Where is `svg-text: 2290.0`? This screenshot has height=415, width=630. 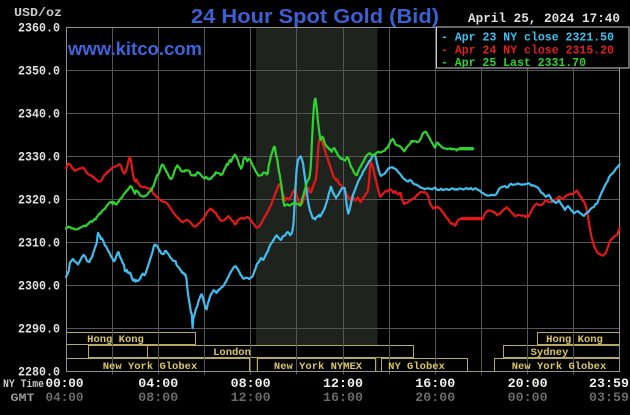 svg-text: 2290.0 is located at coordinates (39, 330).